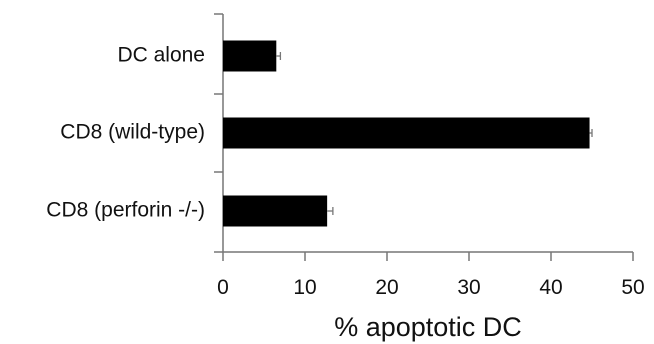 The height and width of the screenshot is (344, 654). What do you see at coordinates (428, 327) in the screenshot?
I see `x-axis-title: % apoptotic DC` at bounding box center [428, 327].